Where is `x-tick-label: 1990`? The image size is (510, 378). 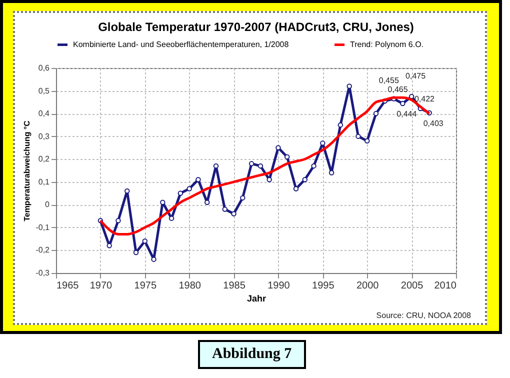 x-tick-label: 1990 is located at coordinates (279, 286).